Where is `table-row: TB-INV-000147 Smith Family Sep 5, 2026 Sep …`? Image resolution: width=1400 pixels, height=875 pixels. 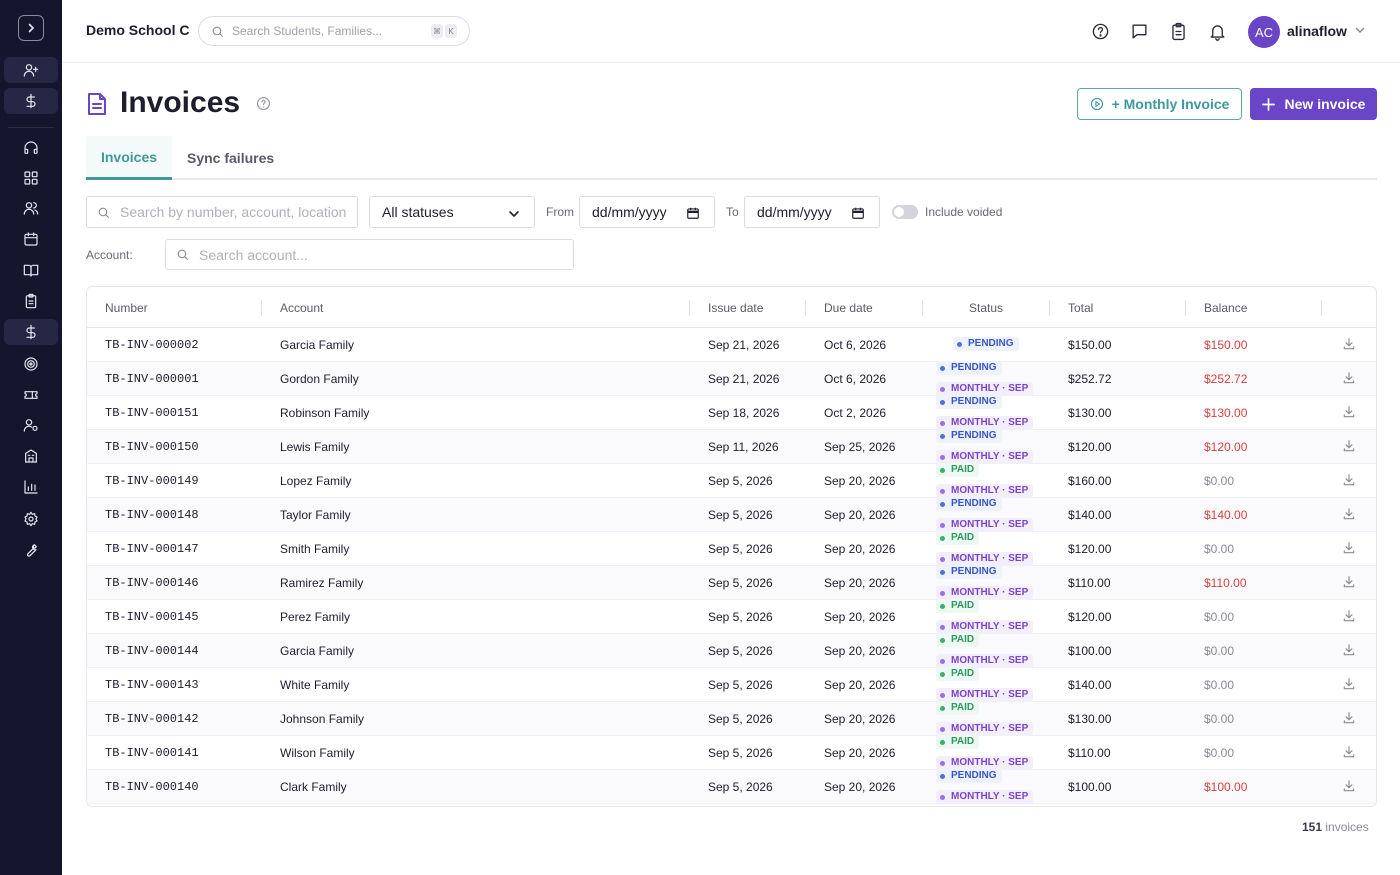
table-row: TB-INV-000147 Smith Family Sep 5, 2026 Sep … is located at coordinates (731, 548).